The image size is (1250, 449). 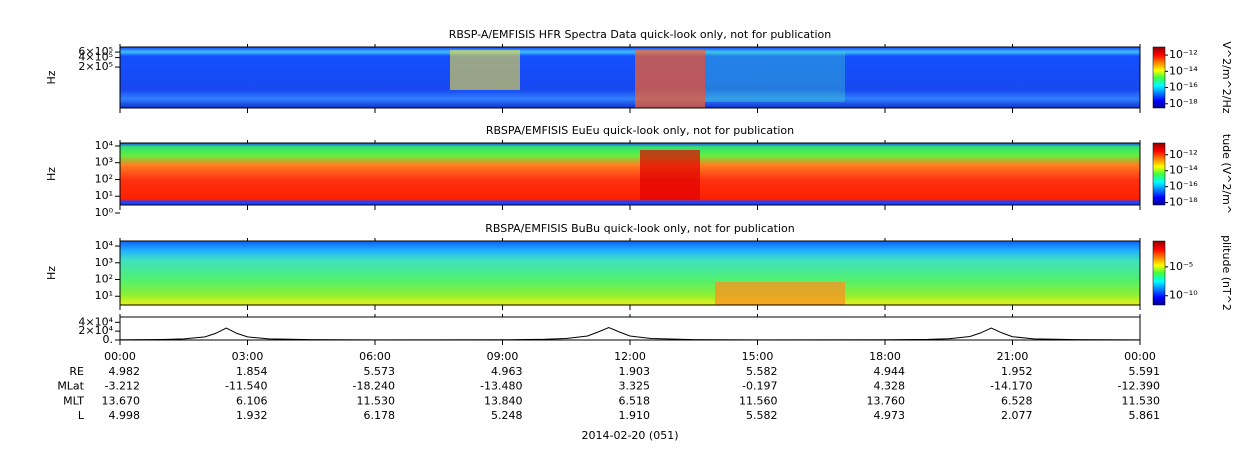 What do you see at coordinates (630, 356) in the screenshot?
I see `x-tick-label: 12:00` at bounding box center [630, 356].